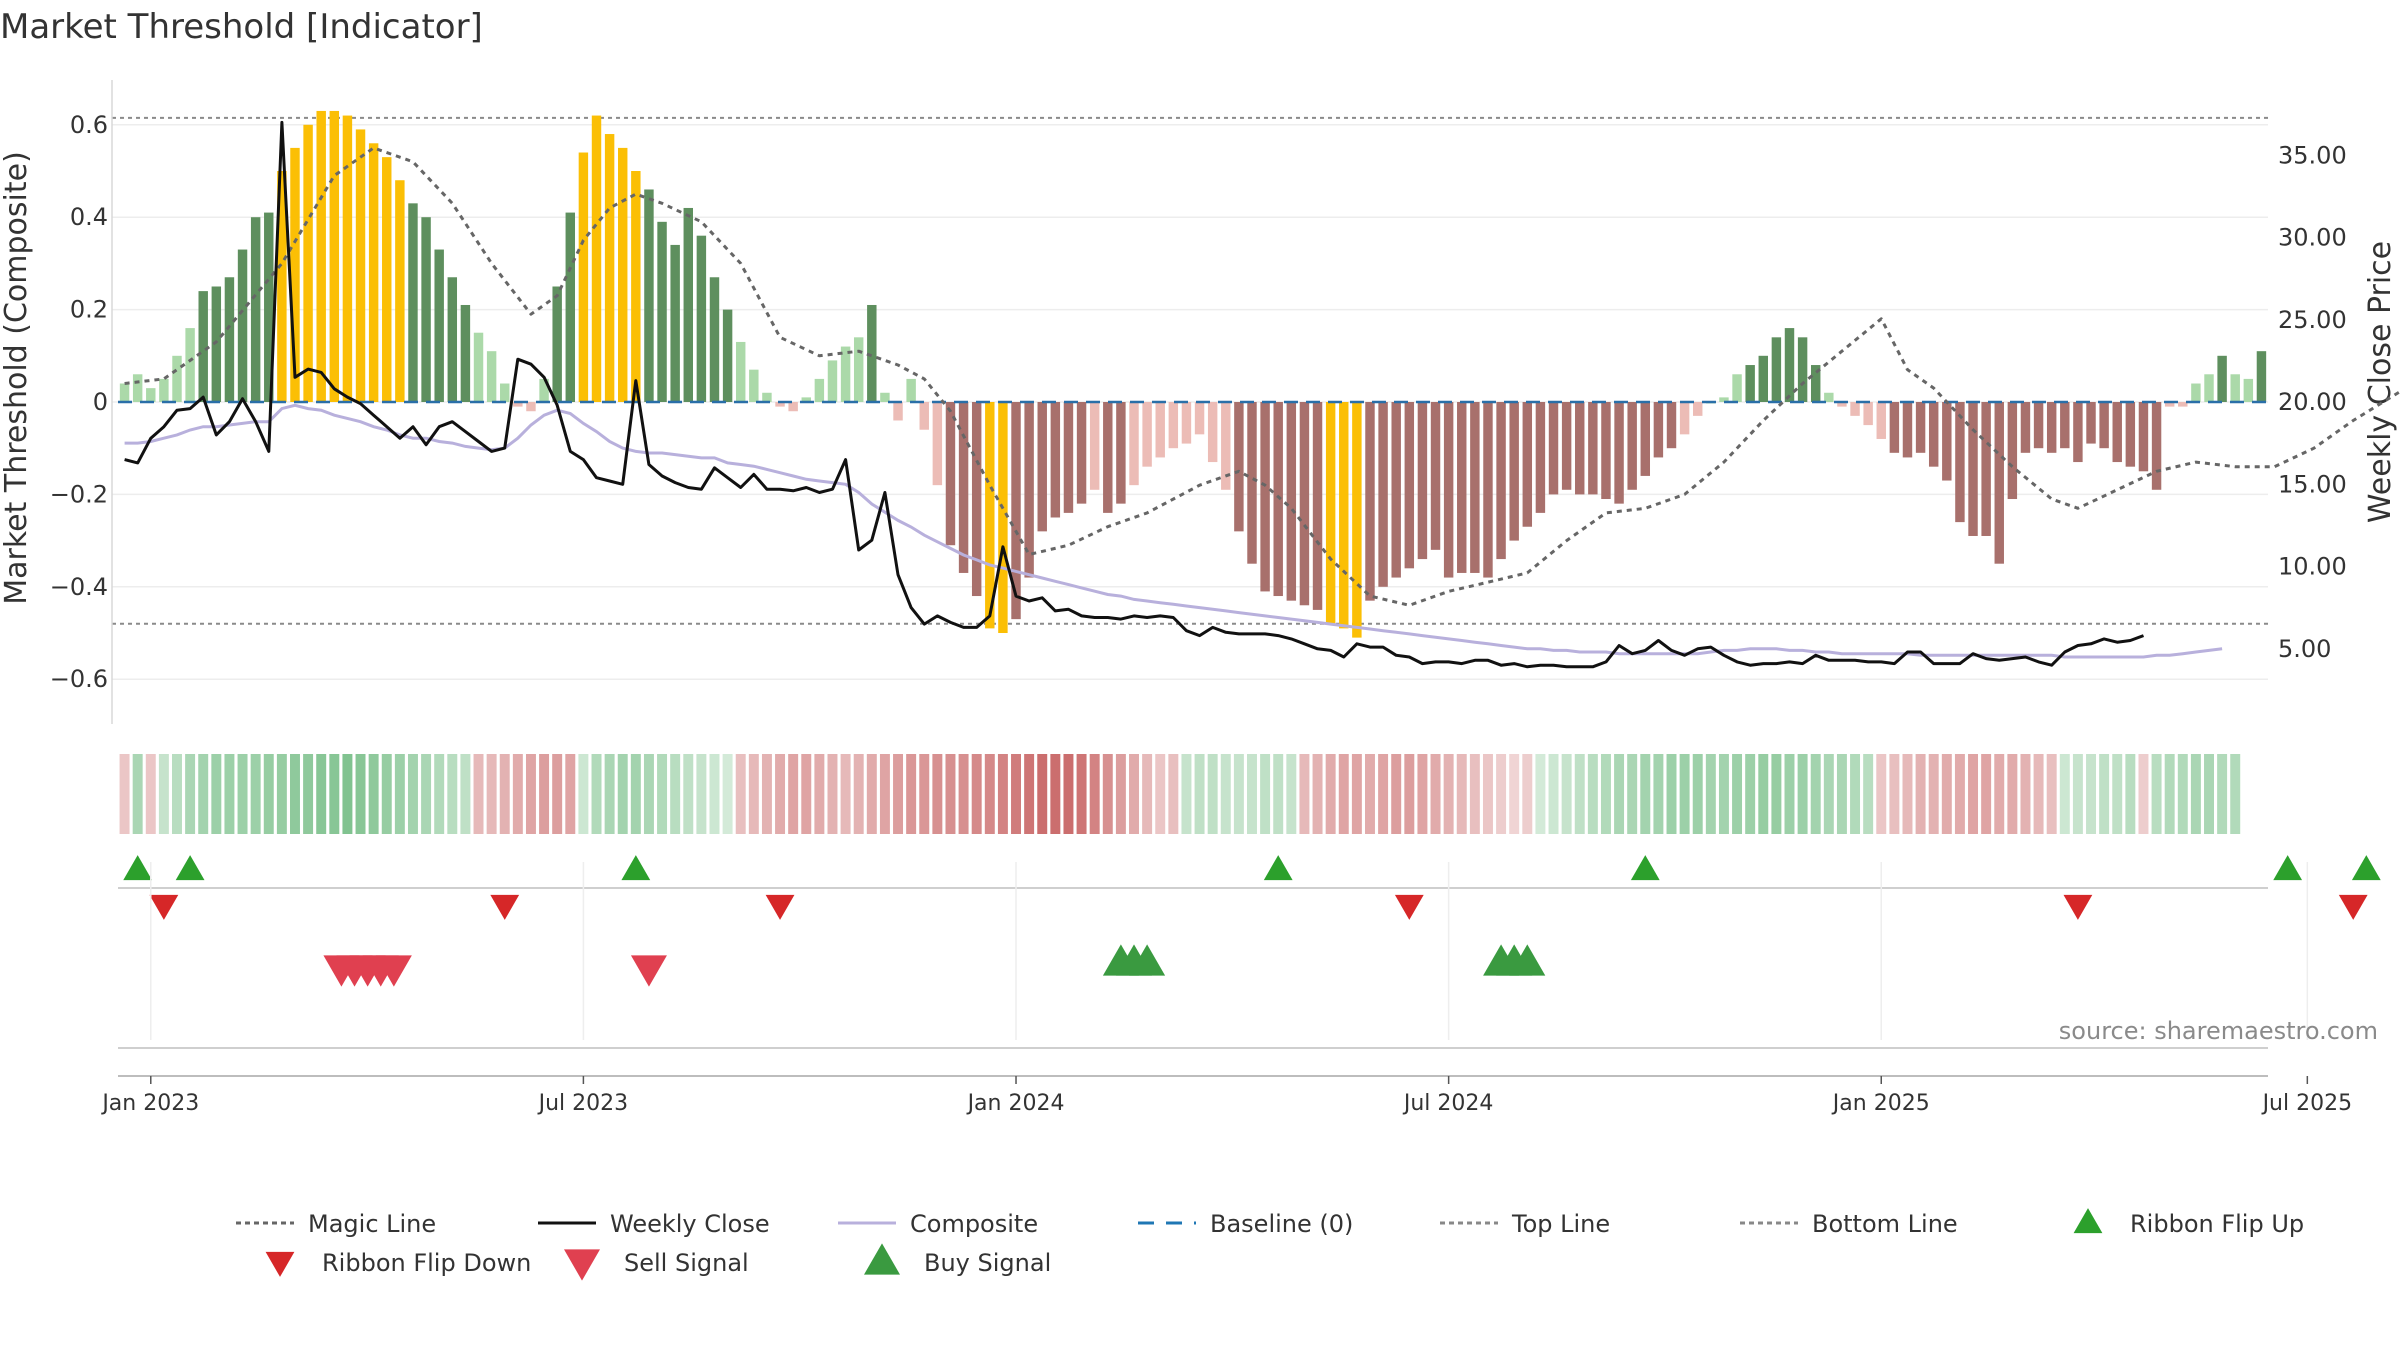  What do you see at coordinates (1448, 1103) in the screenshot?
I see `date-tick-label: Jul 2024` at bounding box center [1448, 1103].